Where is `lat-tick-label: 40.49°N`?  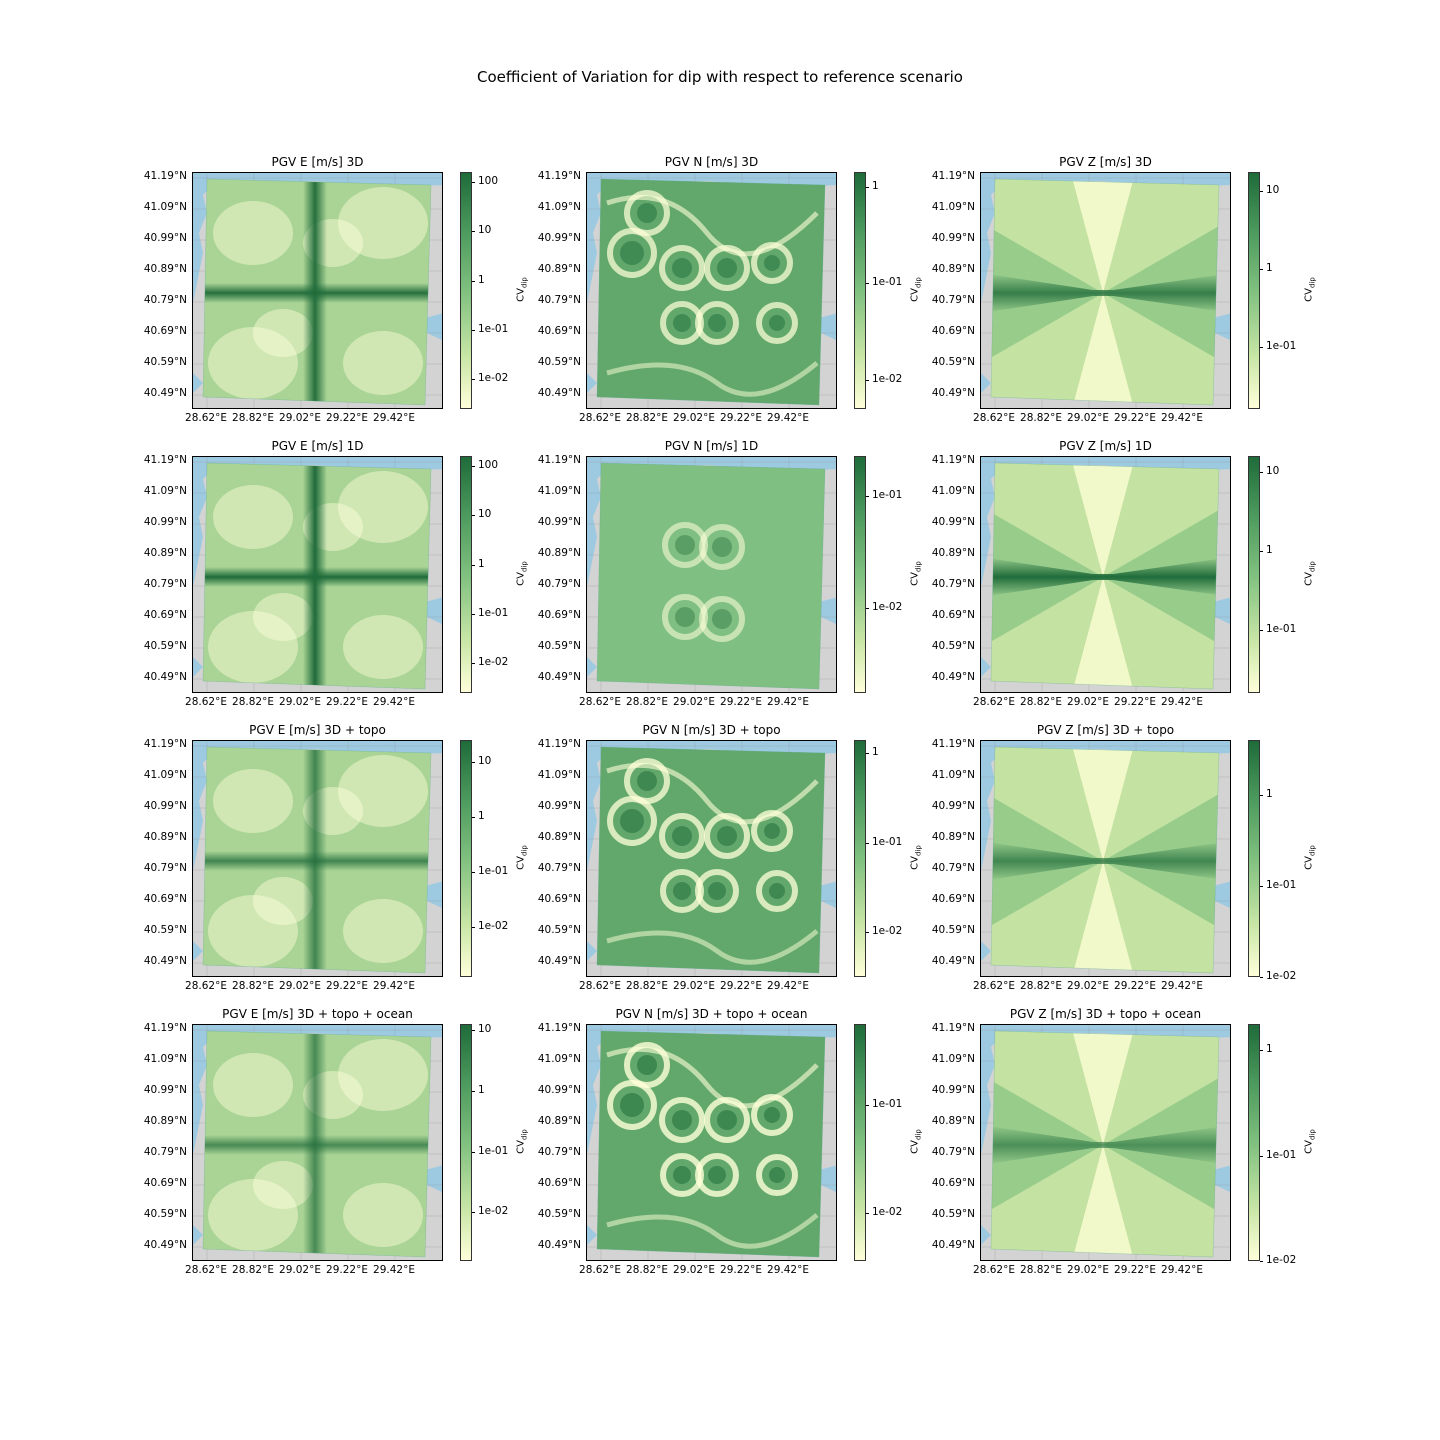
lat-tick-label: 40.49°N is located at coordinates (559, 393).